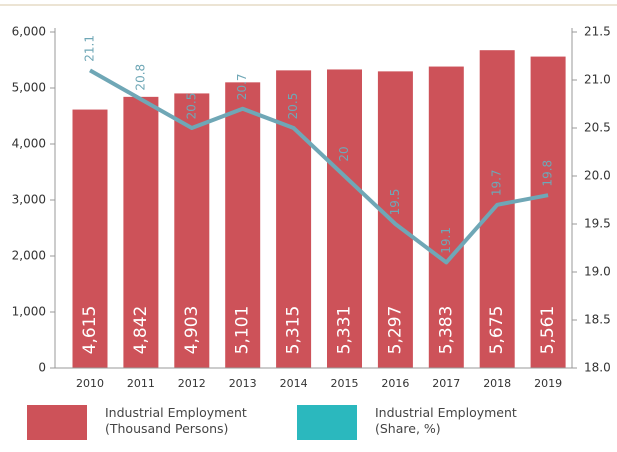  What do you see at coordinates (90, 383) in the screenshot?
I see `x-tick-label: 2010` at bounding box center [90, 383].